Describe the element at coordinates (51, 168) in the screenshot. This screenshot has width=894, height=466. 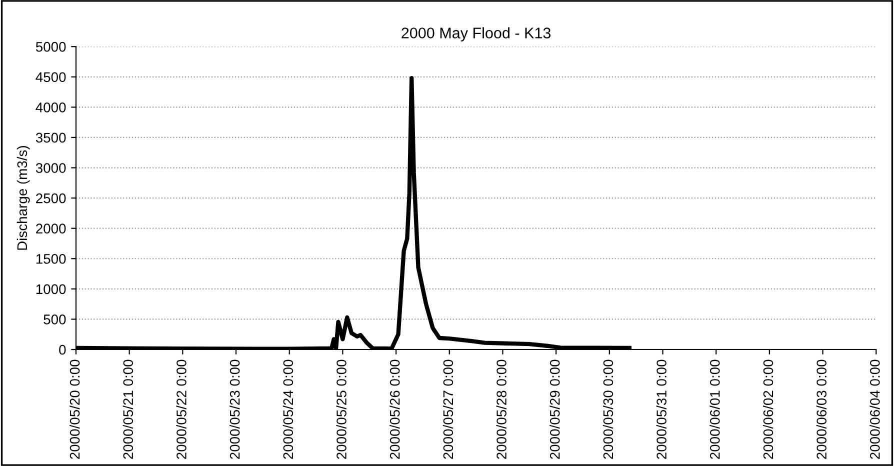
I see `y-tick-label: 3000` at that location.